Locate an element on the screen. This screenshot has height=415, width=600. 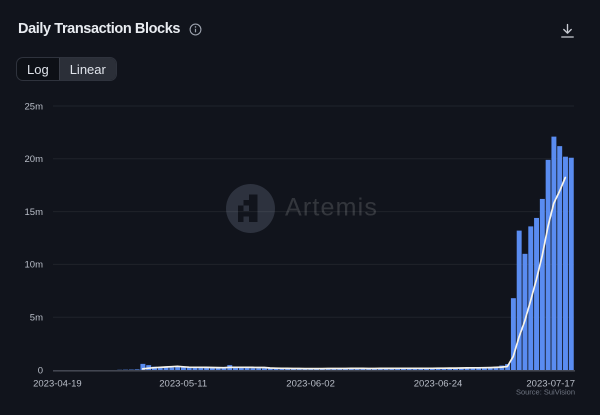
svg-text: 20m is located at coordinates (34, 159).